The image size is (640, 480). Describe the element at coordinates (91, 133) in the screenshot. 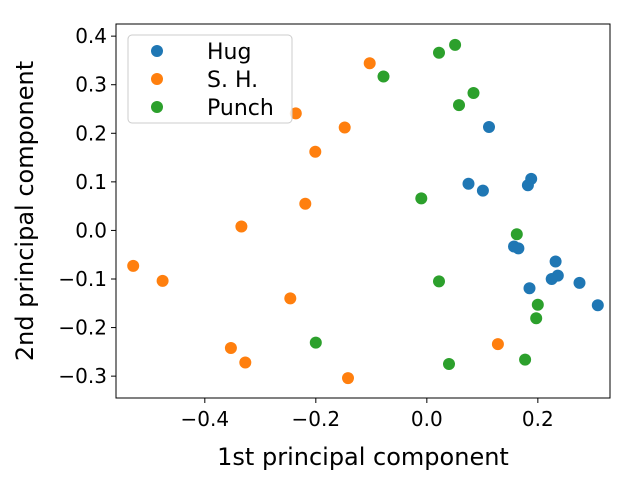

I see `y-tick-label: 0.2` at that location.